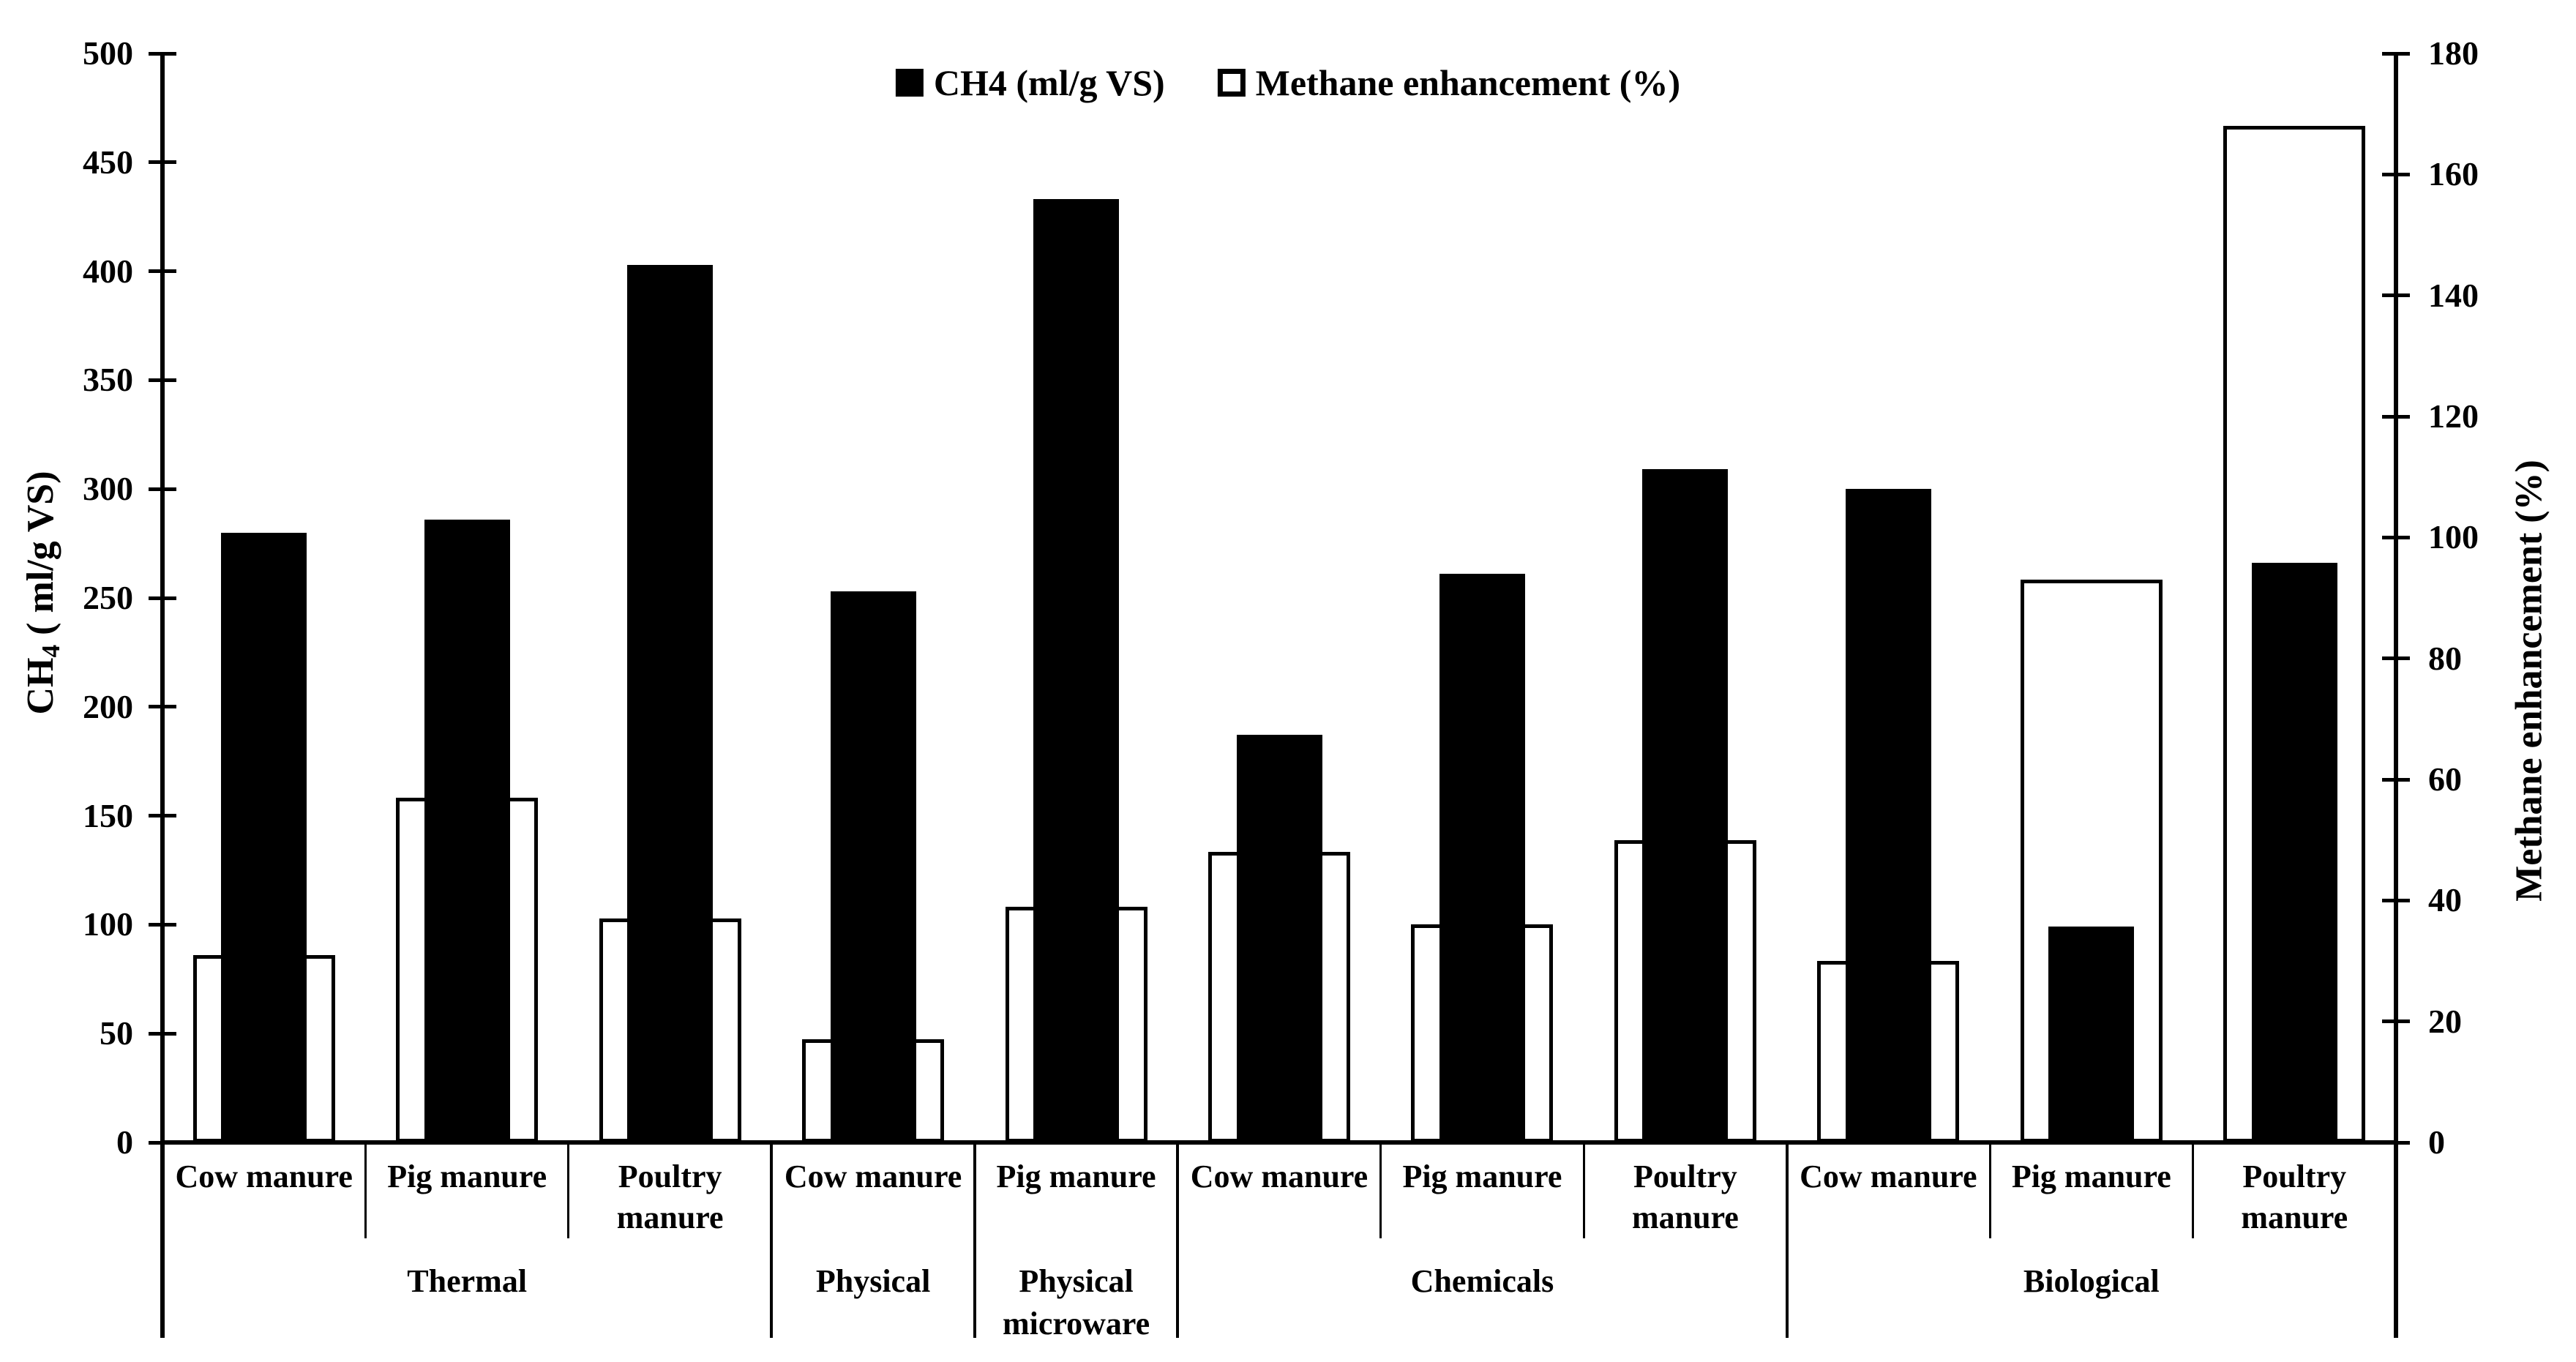  What do you see at coordinates (108, 706) in the screenshot?
I see `left-axis-tick-label: 200` at bounding box center [108, 706].